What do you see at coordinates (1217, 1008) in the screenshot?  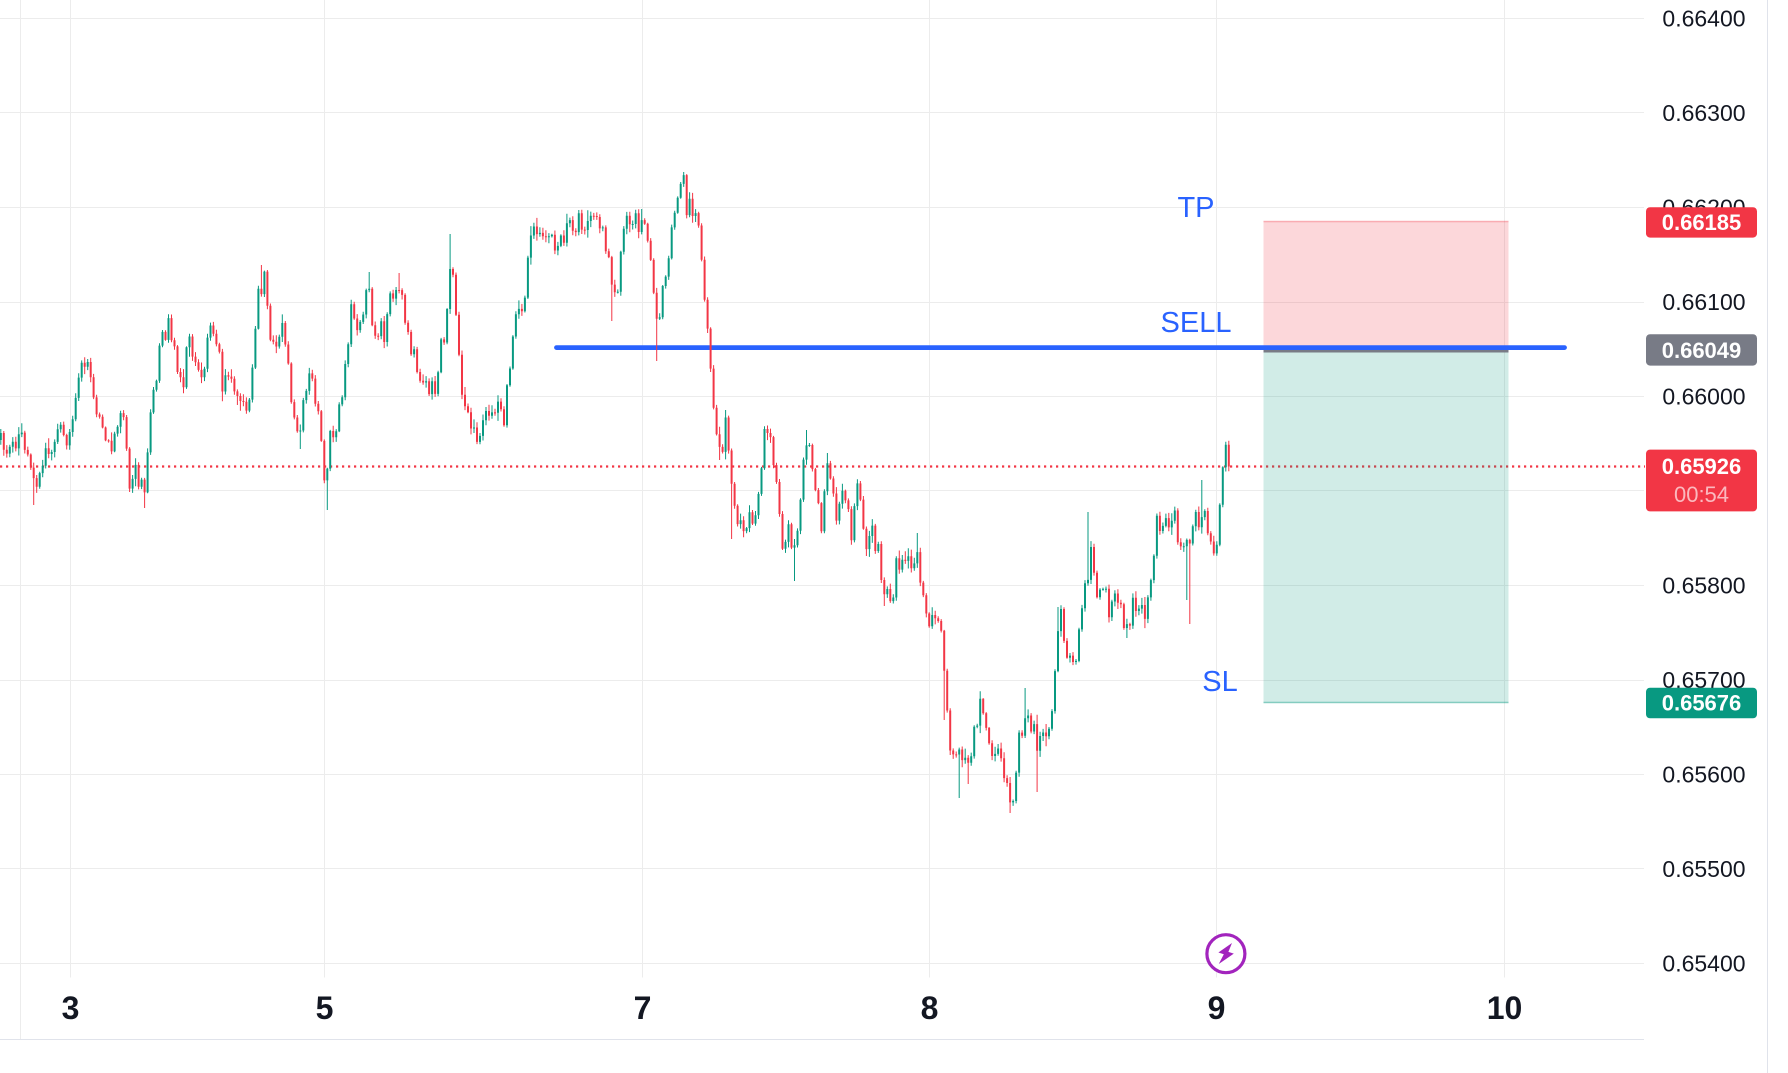 I see `svg-text: 9` at bounding box center [1217, 1008].